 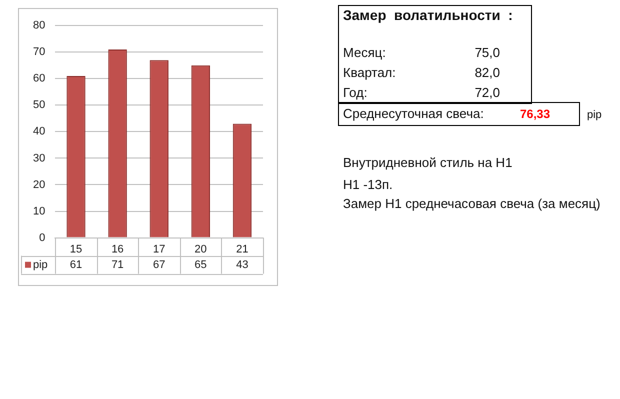 I want to click on text: Замер волатильности :, so click(x=428, y=15).